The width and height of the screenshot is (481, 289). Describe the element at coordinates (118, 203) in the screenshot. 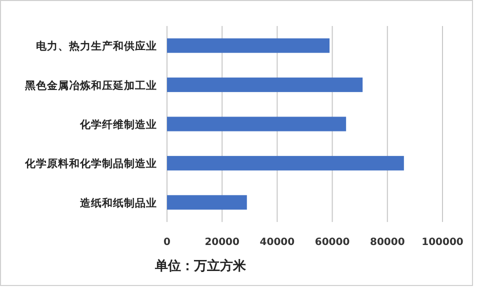

I see `y-tick-label: 造纸和纸制品业` at that location.